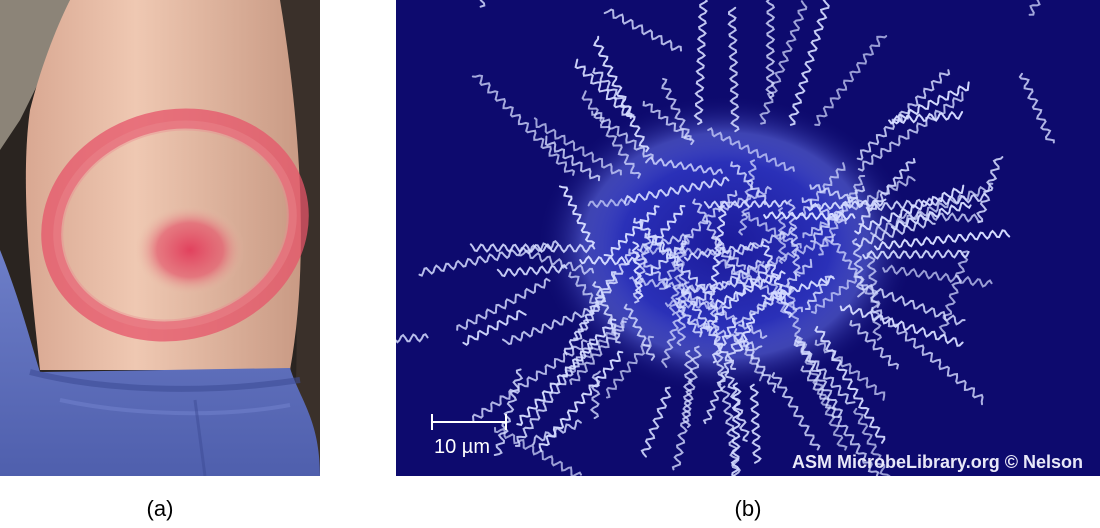 The width and height of the screenshot is (1100, 528). What do you see at coordinates (462, 447) in the screenshot?
I see `scale-bar-label: 10 µm` at bounding box center [462, 447].